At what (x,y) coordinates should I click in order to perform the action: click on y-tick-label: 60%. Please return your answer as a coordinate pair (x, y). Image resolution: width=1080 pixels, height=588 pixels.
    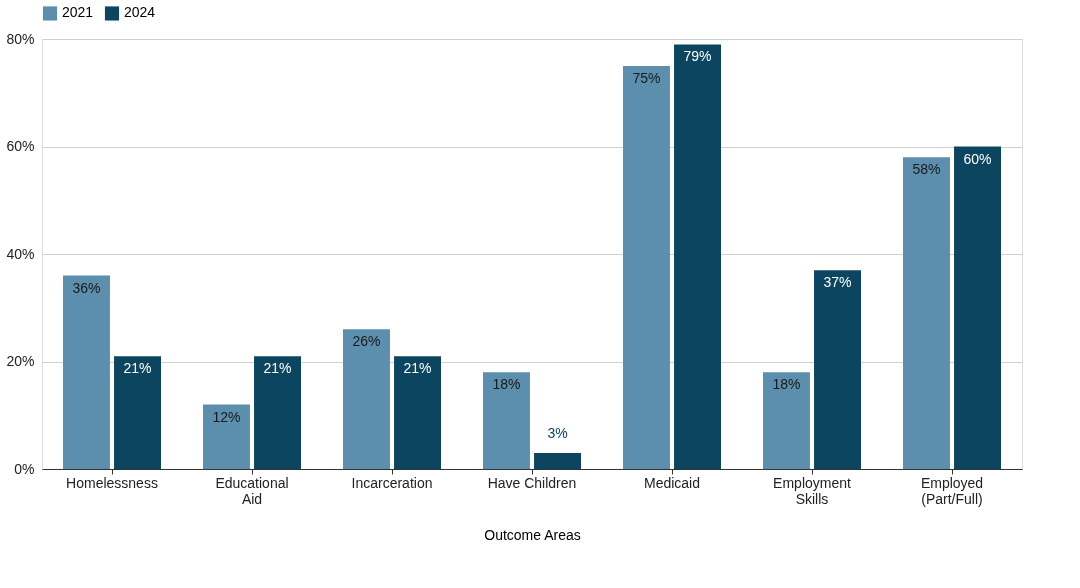
    Looking at the image, I should click on (20, 146).